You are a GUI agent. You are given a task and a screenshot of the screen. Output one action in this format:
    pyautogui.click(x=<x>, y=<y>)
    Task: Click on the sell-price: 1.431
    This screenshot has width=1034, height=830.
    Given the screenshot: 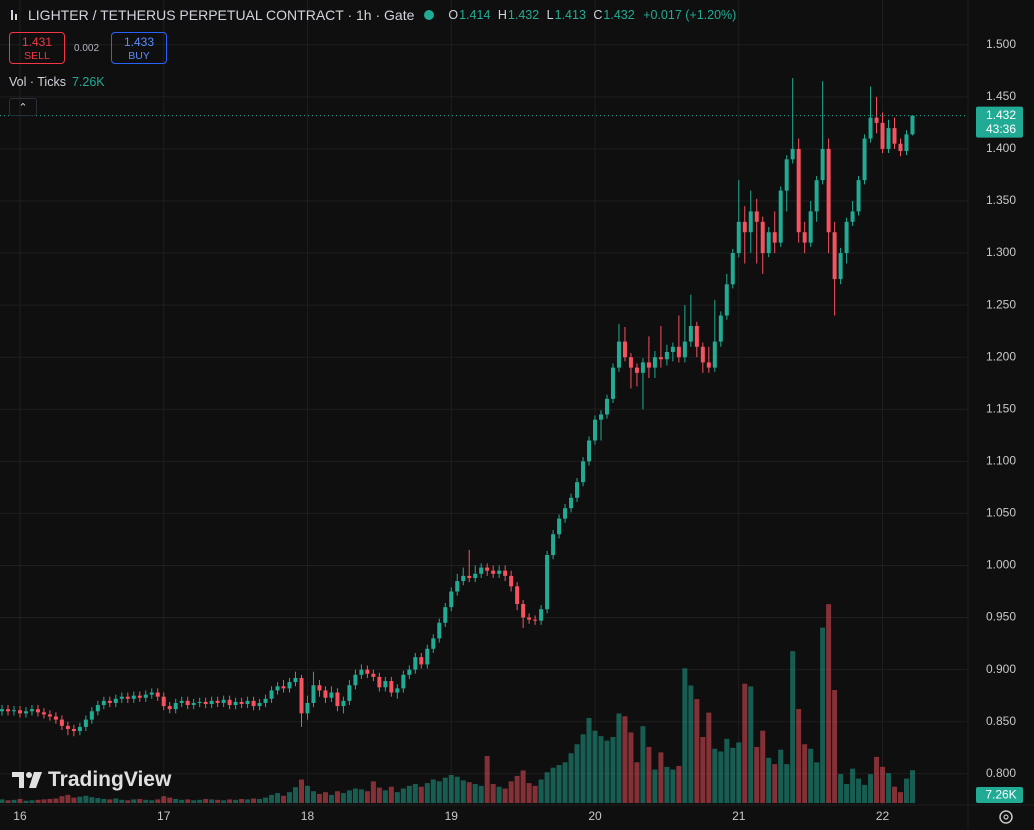 What is the action you would take?
    pyautogui.click(x=37, y=42)
    